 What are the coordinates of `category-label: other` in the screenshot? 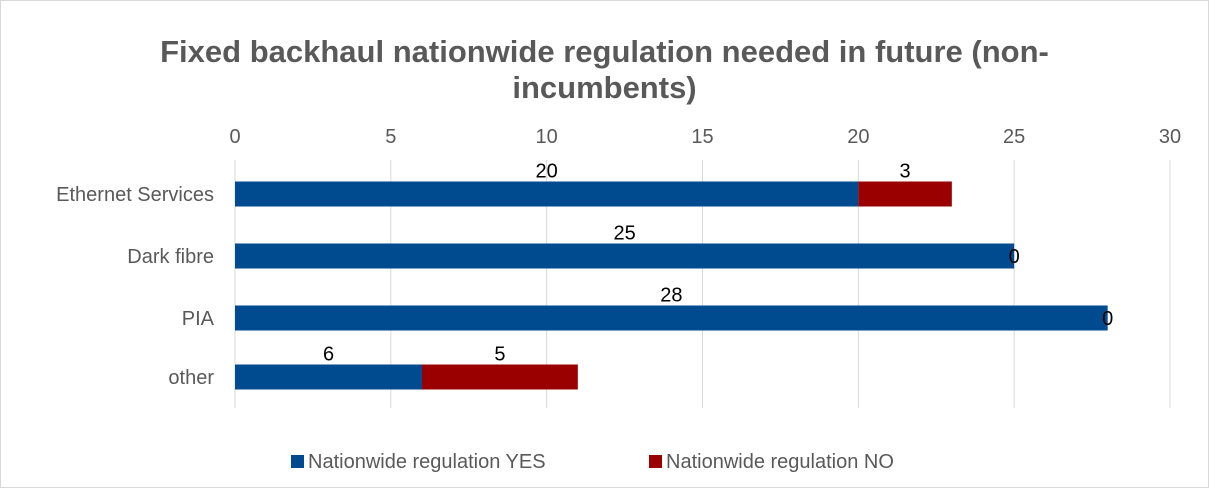 It's located at (191, 378).